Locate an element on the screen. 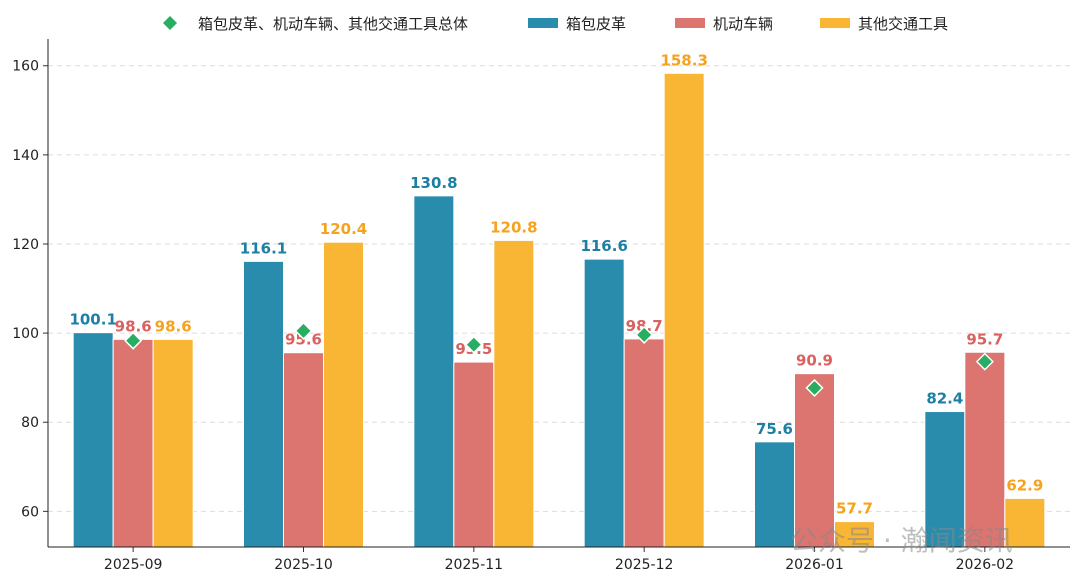 This screenshot has width=1080, height=584. legend-label: 机动车辆 is located at coordinates (743, 24).